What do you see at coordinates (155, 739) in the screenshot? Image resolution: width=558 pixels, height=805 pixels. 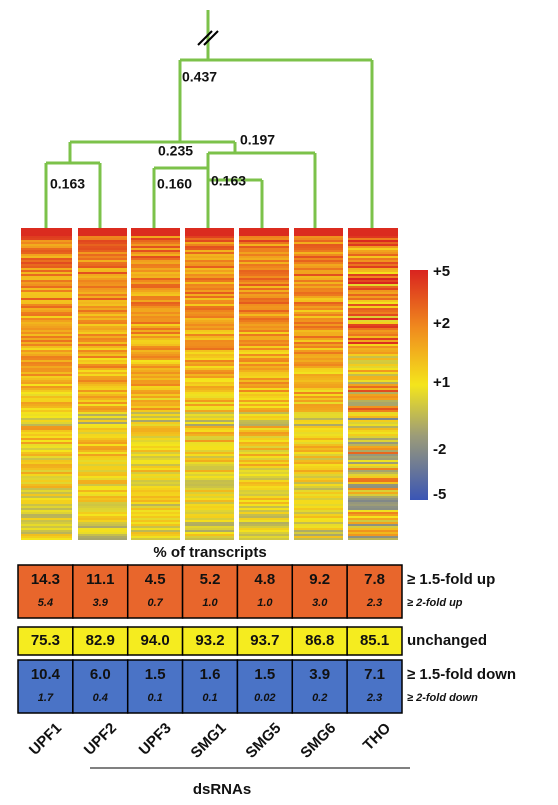 I see `column-label: UPF3` at bounding box center [155, 739].